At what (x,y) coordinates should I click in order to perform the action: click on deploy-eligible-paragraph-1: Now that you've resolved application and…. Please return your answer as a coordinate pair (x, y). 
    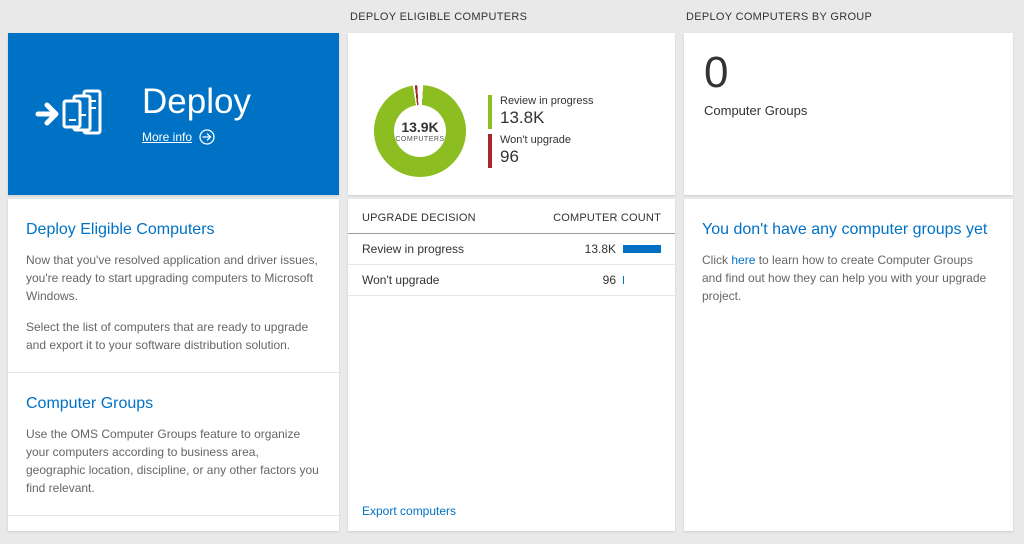
    Looking at the image, I should click on (172, 278).